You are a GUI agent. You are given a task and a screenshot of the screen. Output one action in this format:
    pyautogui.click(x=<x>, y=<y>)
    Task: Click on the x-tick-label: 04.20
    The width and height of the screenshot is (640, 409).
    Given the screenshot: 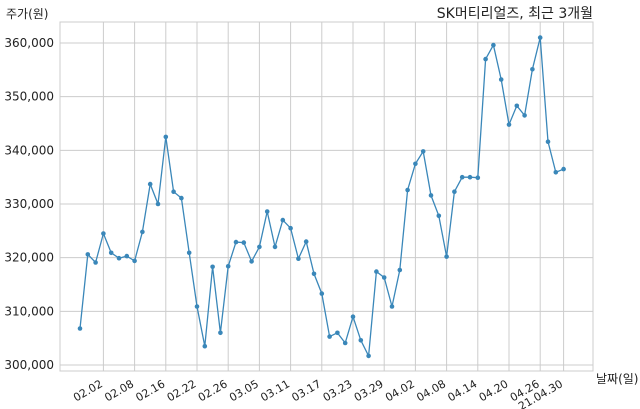 What is the action you would take?
    pyautogui.click(x=494, y=390)
    